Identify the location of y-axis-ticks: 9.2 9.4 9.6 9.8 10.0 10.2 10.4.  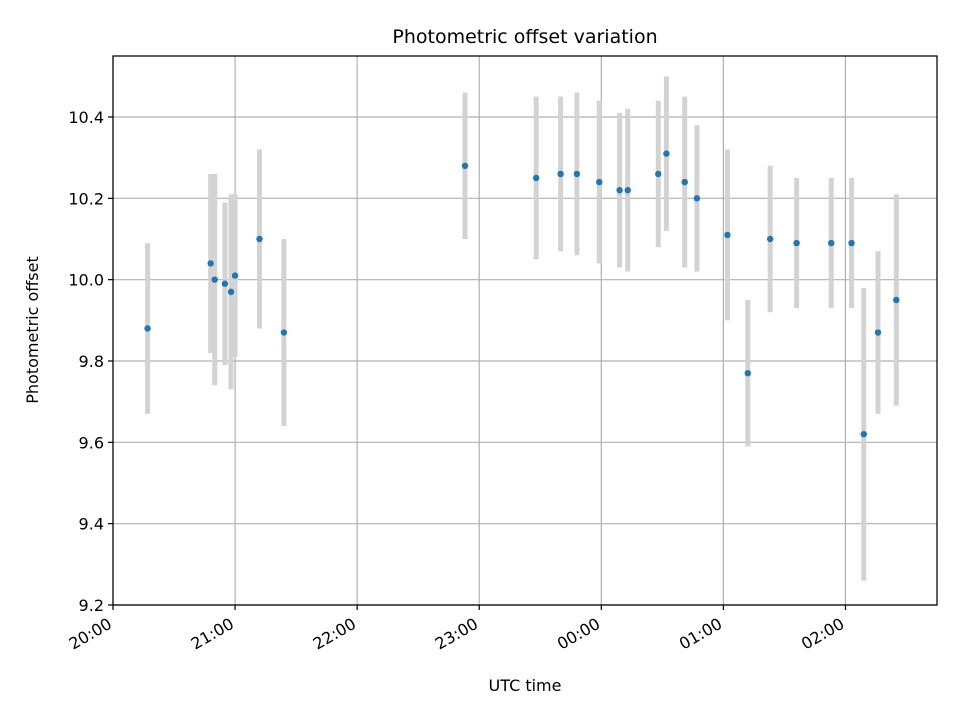
(90, 361).